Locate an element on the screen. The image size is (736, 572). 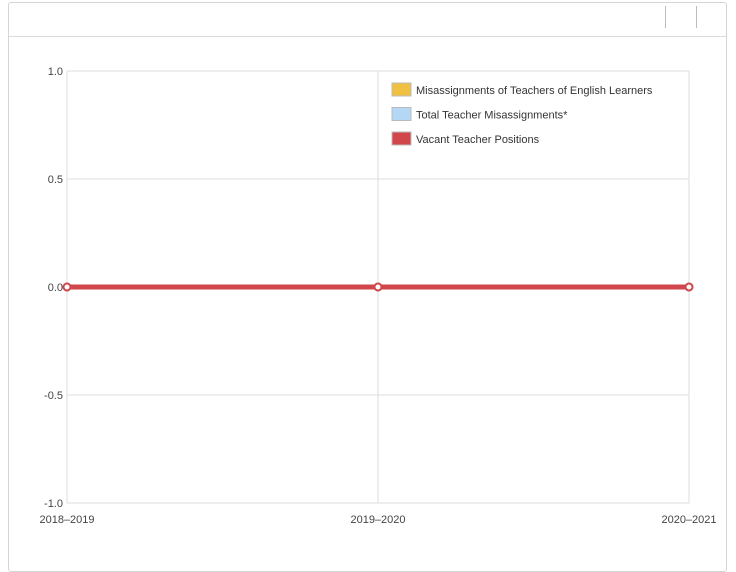
x-tick-label: 2019–2020 is located at coordinates (377, 520).